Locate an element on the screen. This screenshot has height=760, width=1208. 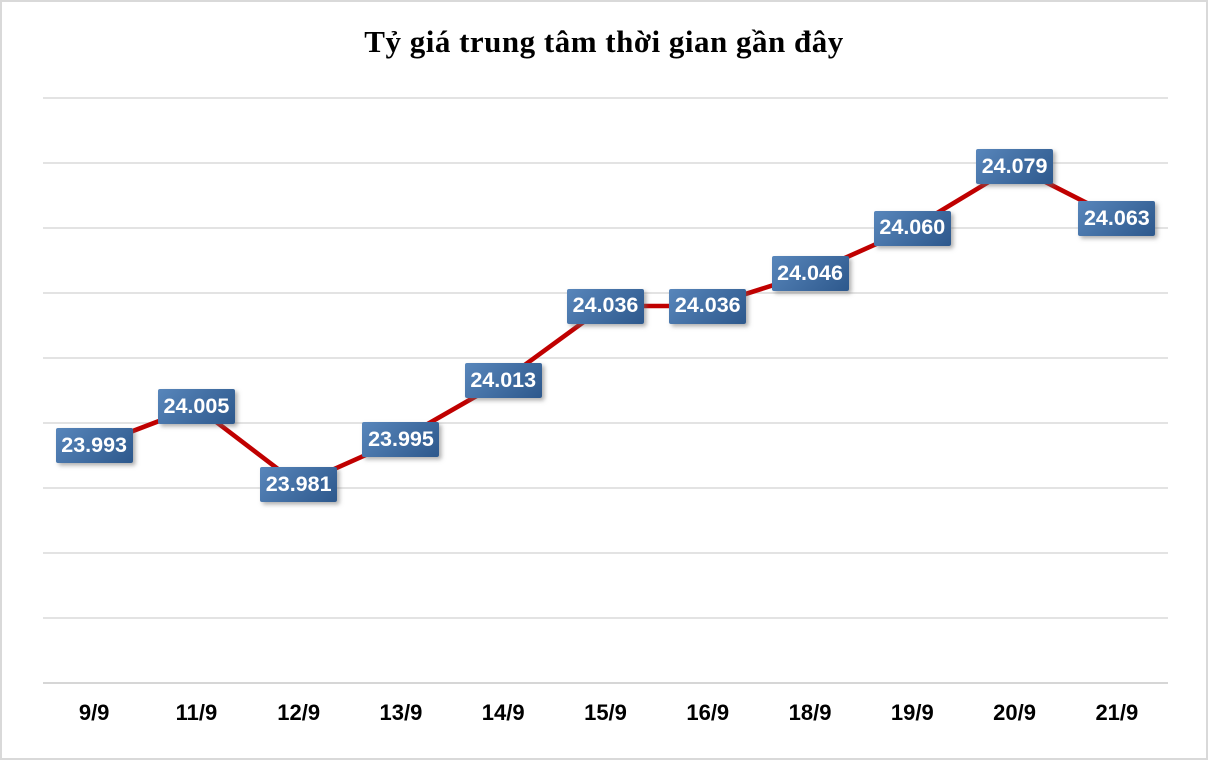
data-label-box: 24.060 is located at coordinates (912, 228).